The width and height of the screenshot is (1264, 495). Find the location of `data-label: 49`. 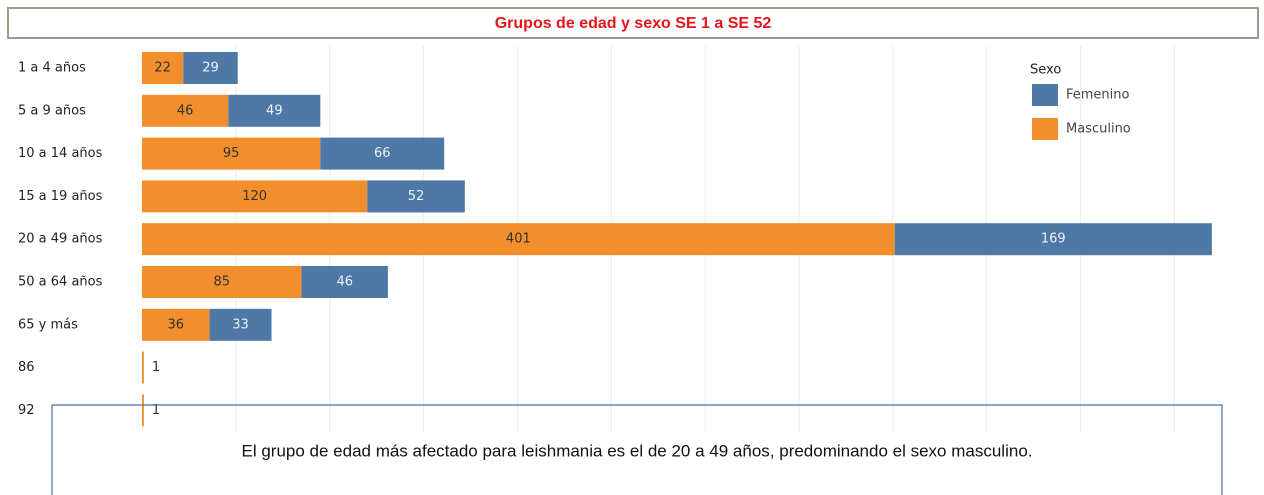

data-label: 49 is located at coordinates (274, 110).